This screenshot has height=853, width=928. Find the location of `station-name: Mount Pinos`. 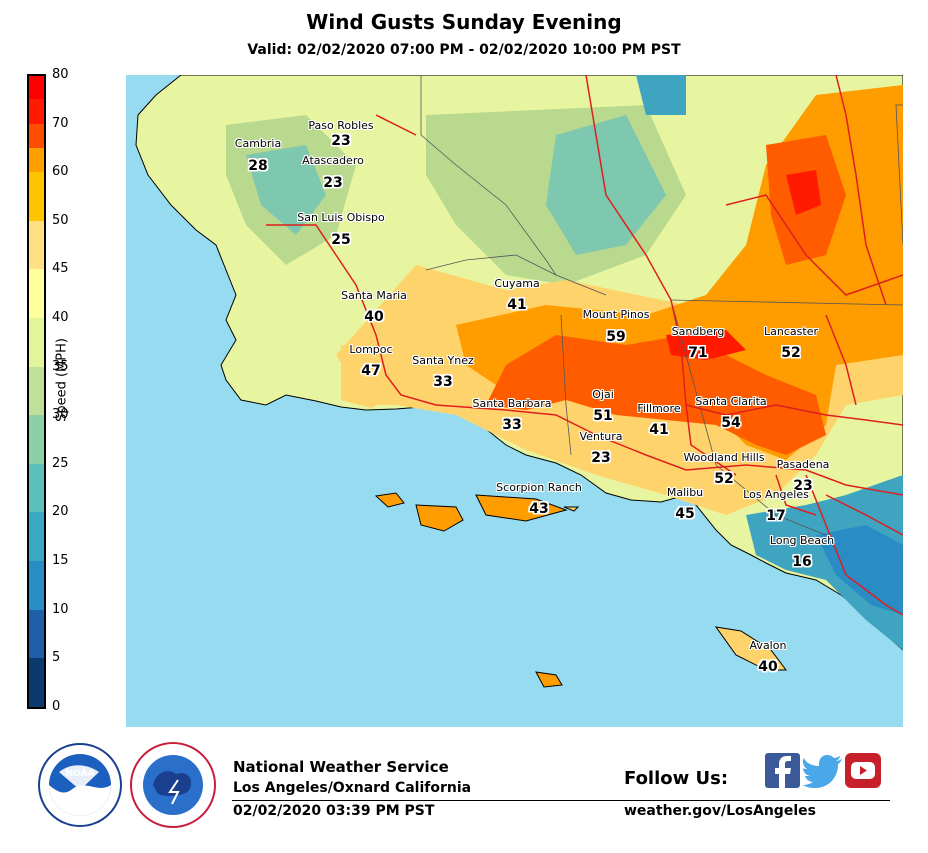

station-name: Mount Pinos is located at coordinates (616, 314).